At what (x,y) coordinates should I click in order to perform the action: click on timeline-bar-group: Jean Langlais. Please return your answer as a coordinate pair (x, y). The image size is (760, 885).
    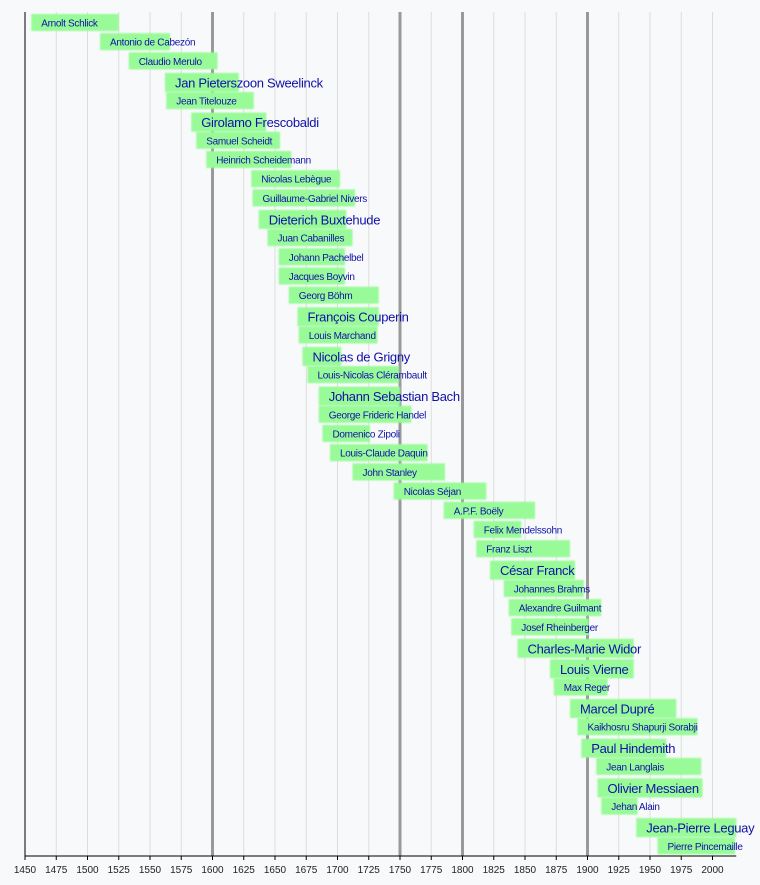
    Looking at the image, I should click on (649, 766).